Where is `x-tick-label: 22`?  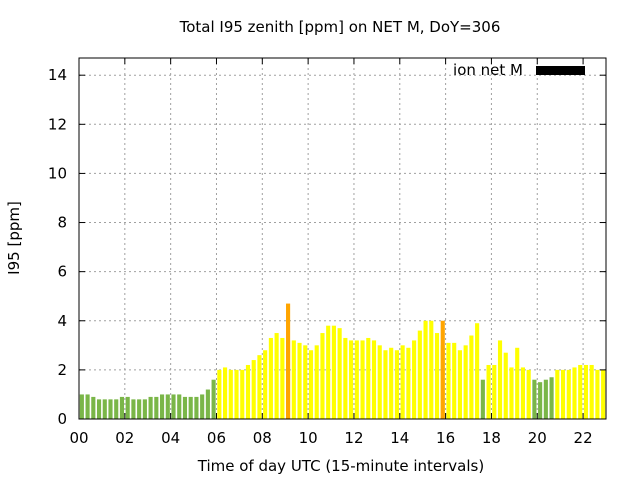 x-tick-label: 22 is located at coordinates (583, 438).